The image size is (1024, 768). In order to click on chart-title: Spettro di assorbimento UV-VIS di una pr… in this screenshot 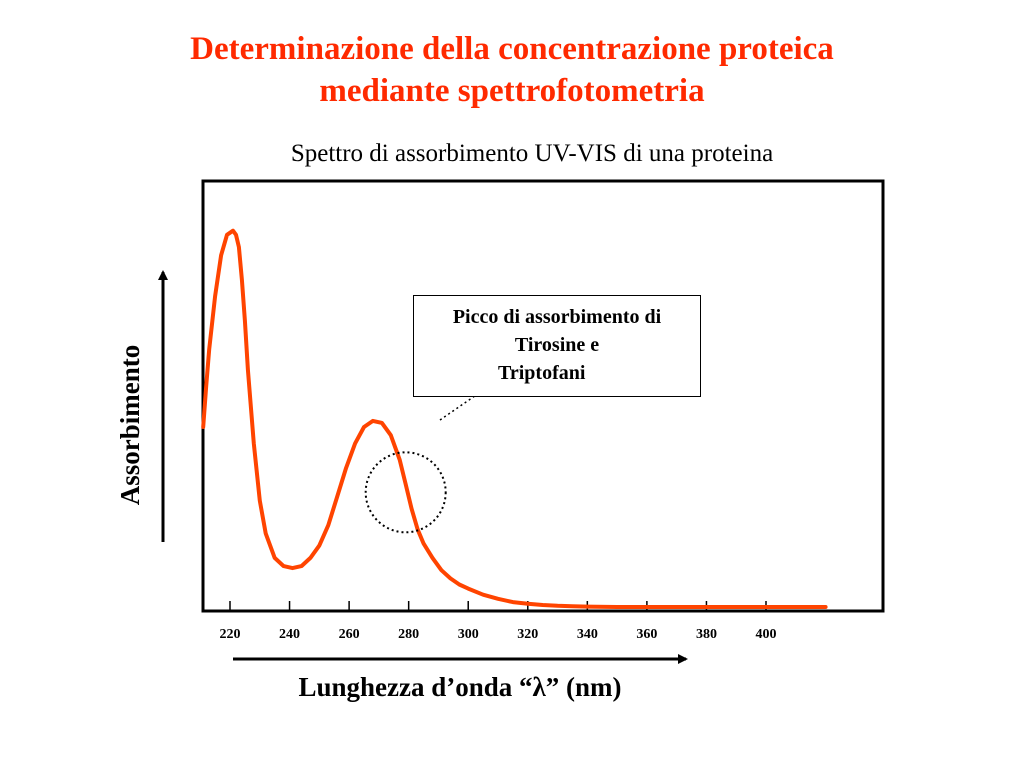, I will do `click(532, 153)`.